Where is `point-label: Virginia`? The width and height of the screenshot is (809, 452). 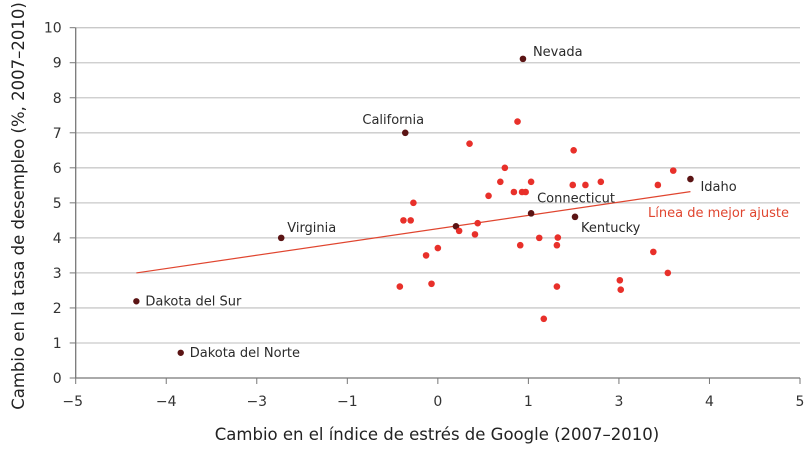 point-label: Virginia is located at coordinates (311, 228).